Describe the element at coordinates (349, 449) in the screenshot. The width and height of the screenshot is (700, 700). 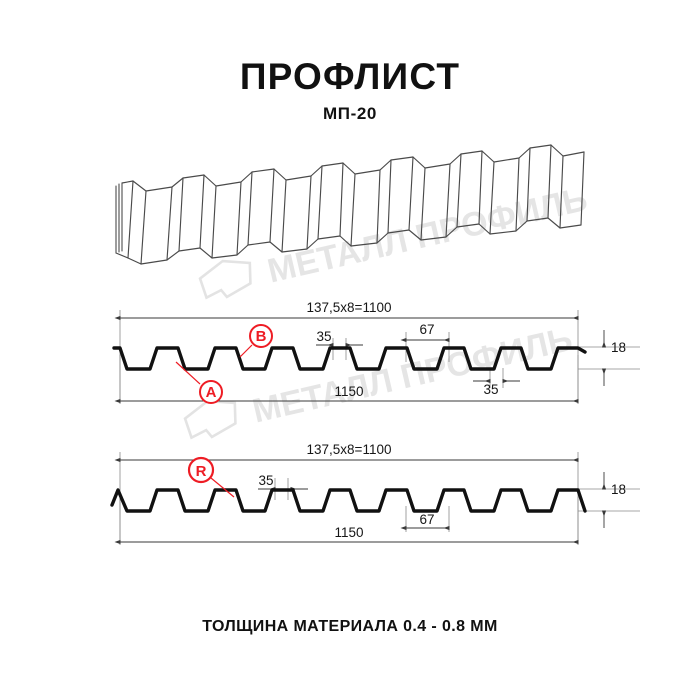
I see `section-r-top-span-label: 137,5x8=1100` at that location.